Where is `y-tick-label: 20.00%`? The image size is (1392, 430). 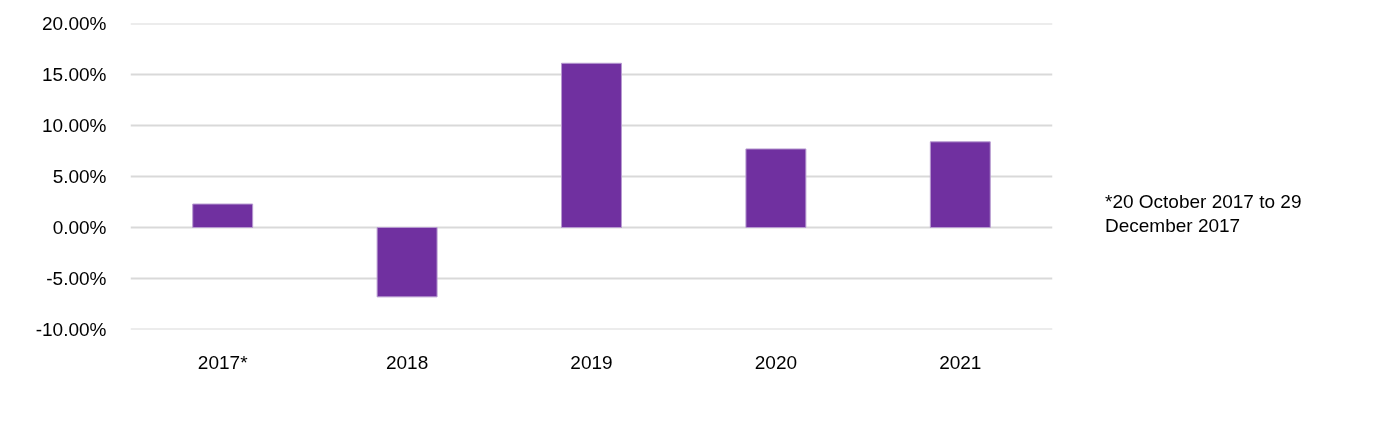 y-tick-label: 20.00% is located at coordinates (74, 23).